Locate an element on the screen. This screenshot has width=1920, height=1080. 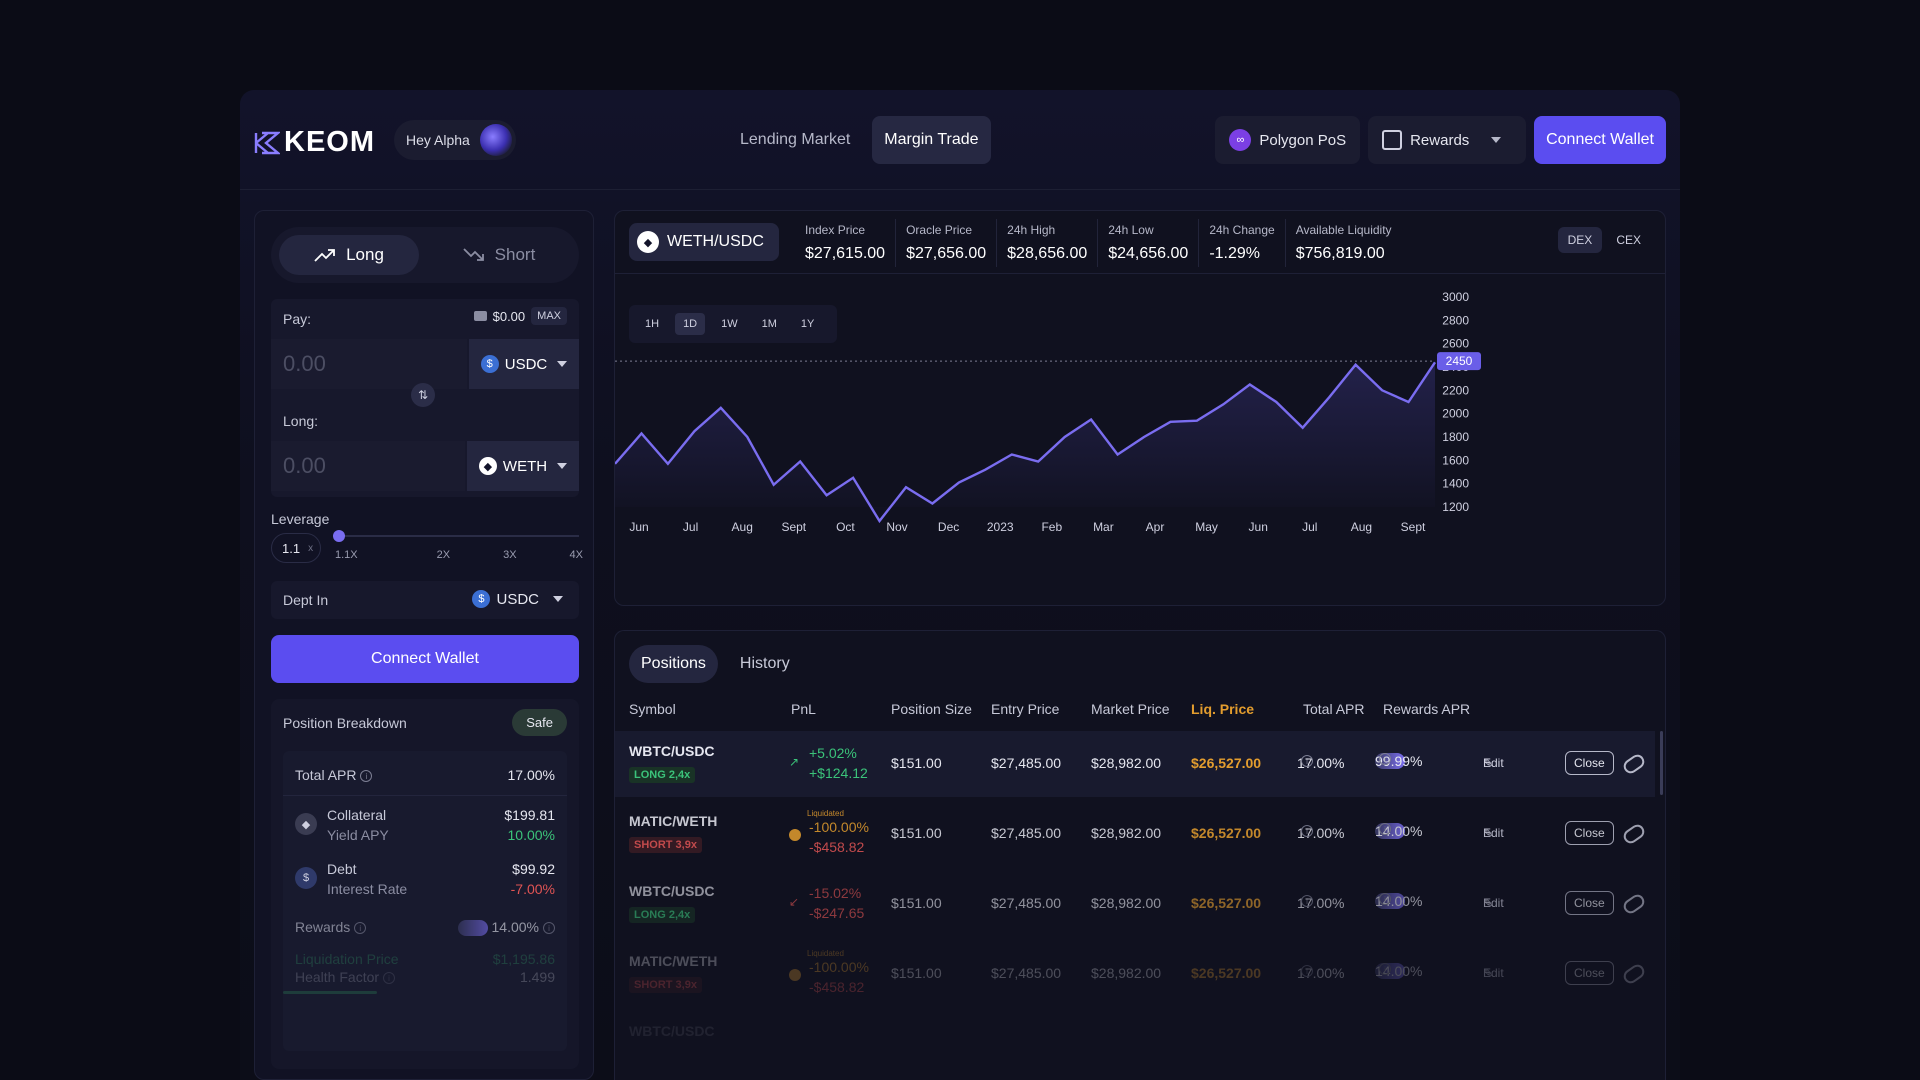
connect-wallet-submit-button: Connect Wallet is located at coordinates (425, 659).